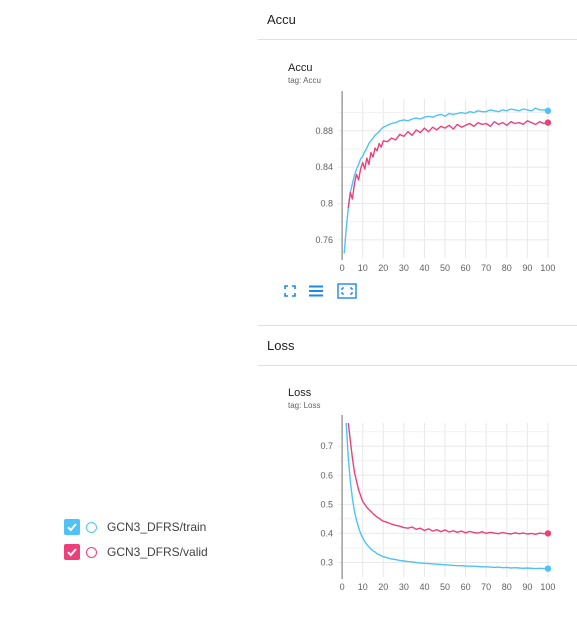 Image resolution: width=577 pixels, height=624 pixels. Describe the element at coordinates (326, 446) in the screenshot. I see `y-tick-label: 0.7` at that location.